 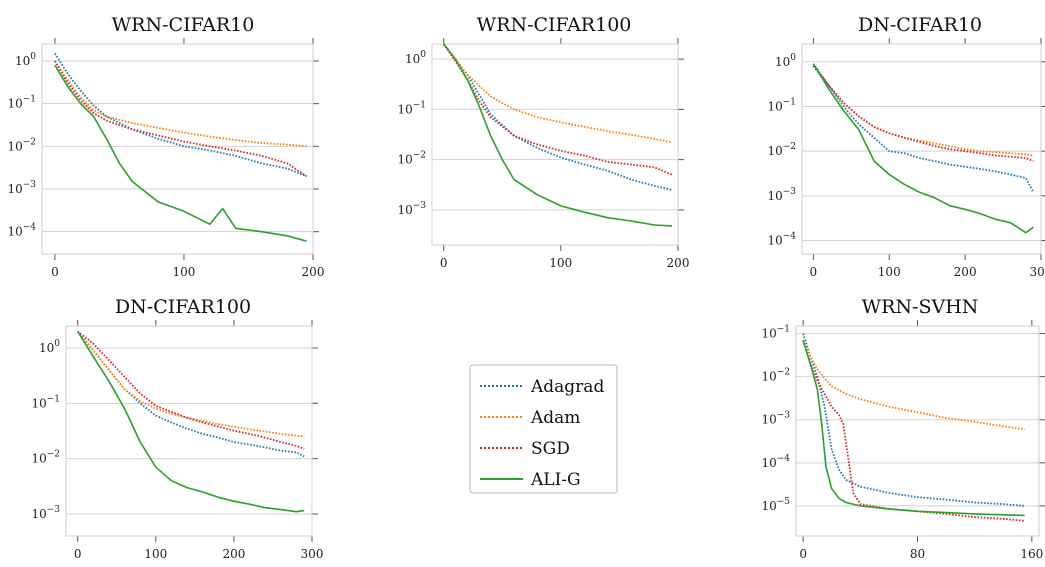 I want to click on legend: Adagrad Adam SGD ALI-G, so click(x=543, y=429).